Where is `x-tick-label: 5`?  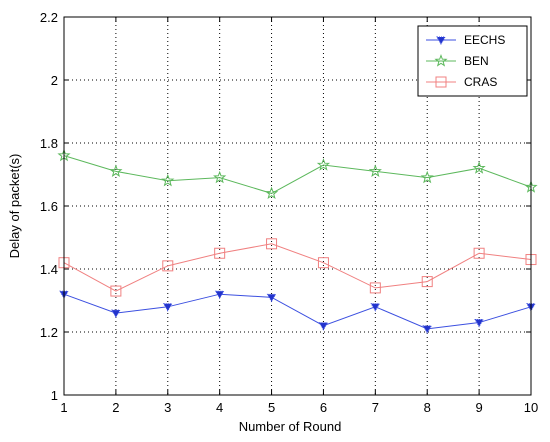
x-tick-label: 5 is located at coordinates (271, 407).